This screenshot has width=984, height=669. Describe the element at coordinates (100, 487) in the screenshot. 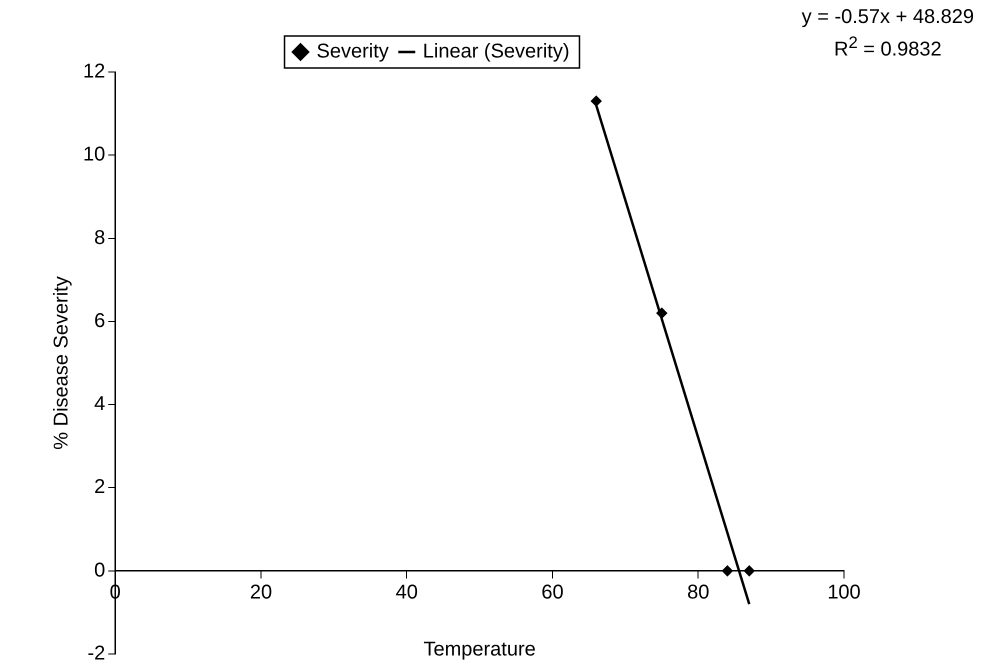

I see `y-tick-label: 2` at that location.